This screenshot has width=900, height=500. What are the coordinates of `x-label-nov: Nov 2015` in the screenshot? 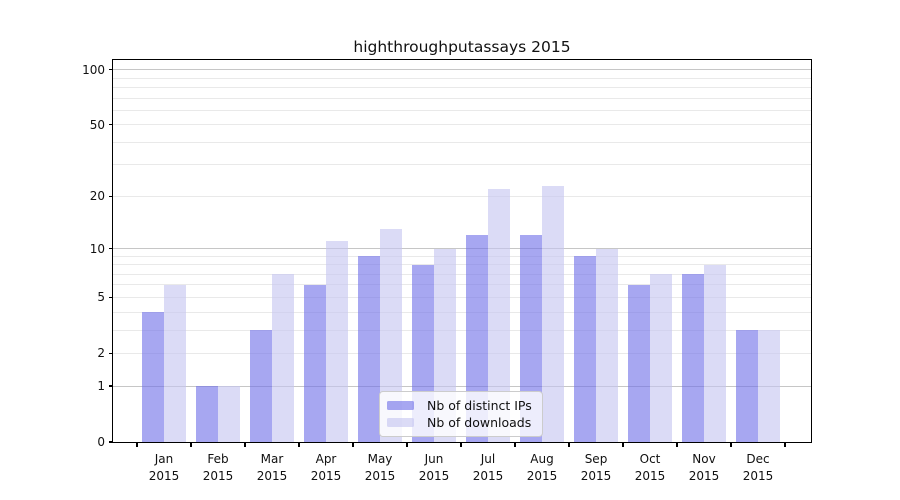 It's located at (704, 467).